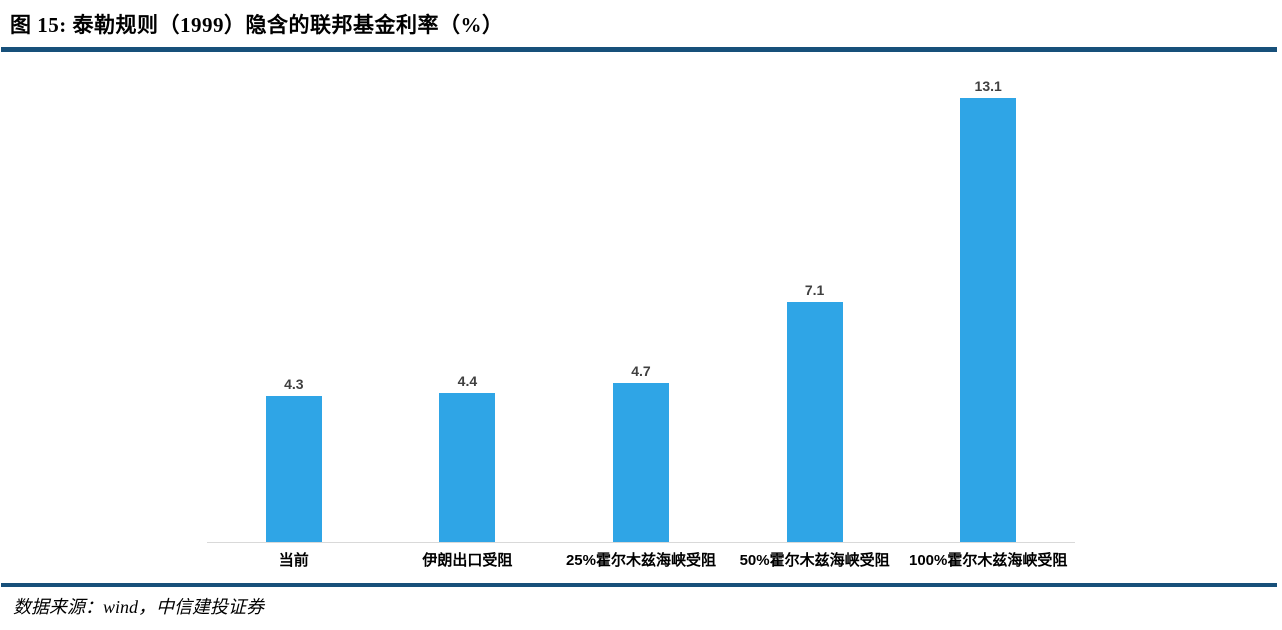 The height and width of the screenshot is (630, 1282). What do you see at coordinates (988, 86) in the screenshot?
I see `bar-value-label: 13.1` at bounding box center [988, 86].